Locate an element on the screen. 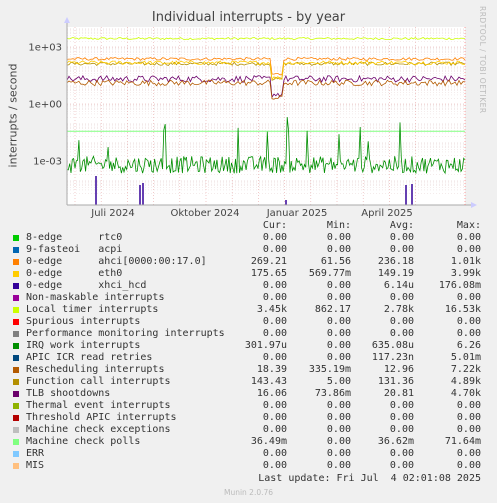 This screenshot has height=503, width=497. legend-header: Cur: Min: Avg: Max: is located at coordinates (248, 226).